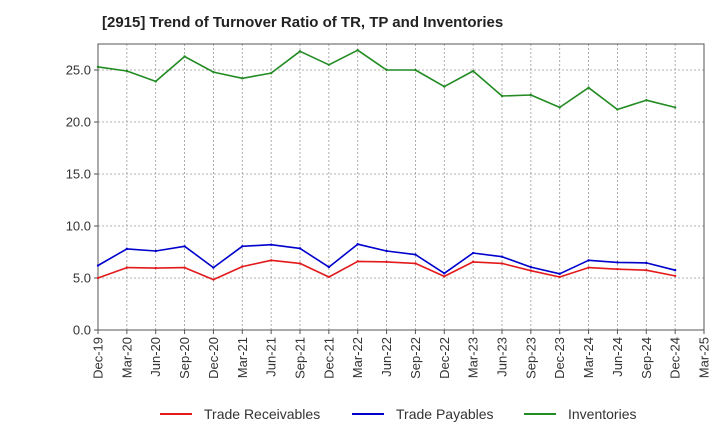 The image size is (720, 440). I want to click on x-tick-label: Mar-22, so click(357, 357).